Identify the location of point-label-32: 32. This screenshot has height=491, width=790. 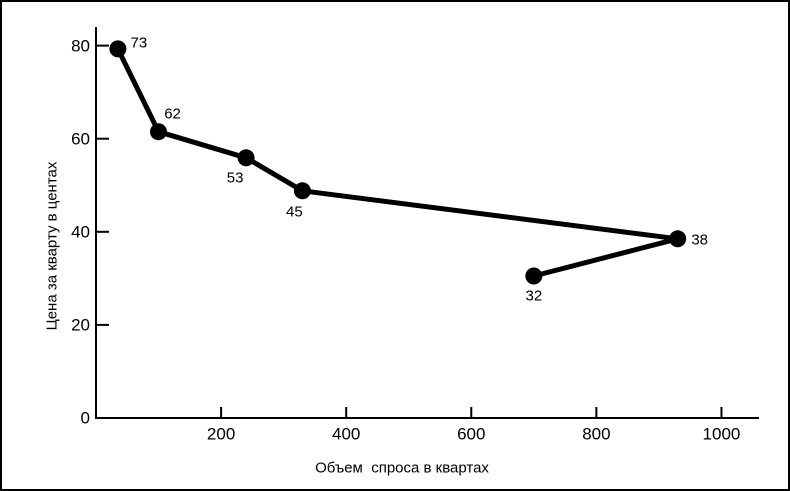
(534, 296).